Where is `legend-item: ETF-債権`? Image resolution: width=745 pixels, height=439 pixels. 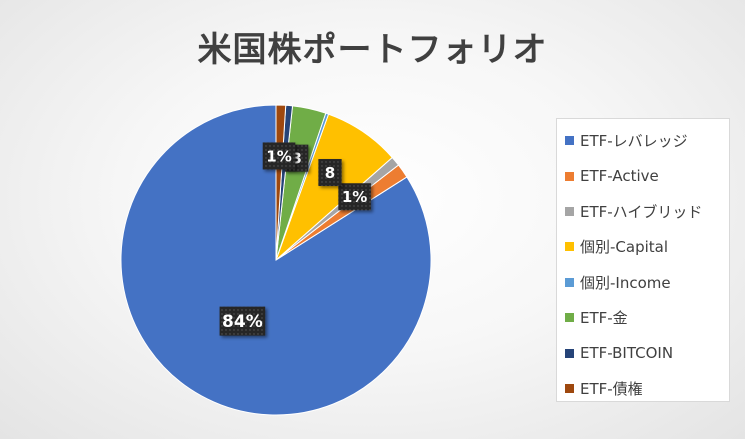 legend-item: ETF-債権 is located at coordinates (647, 388).